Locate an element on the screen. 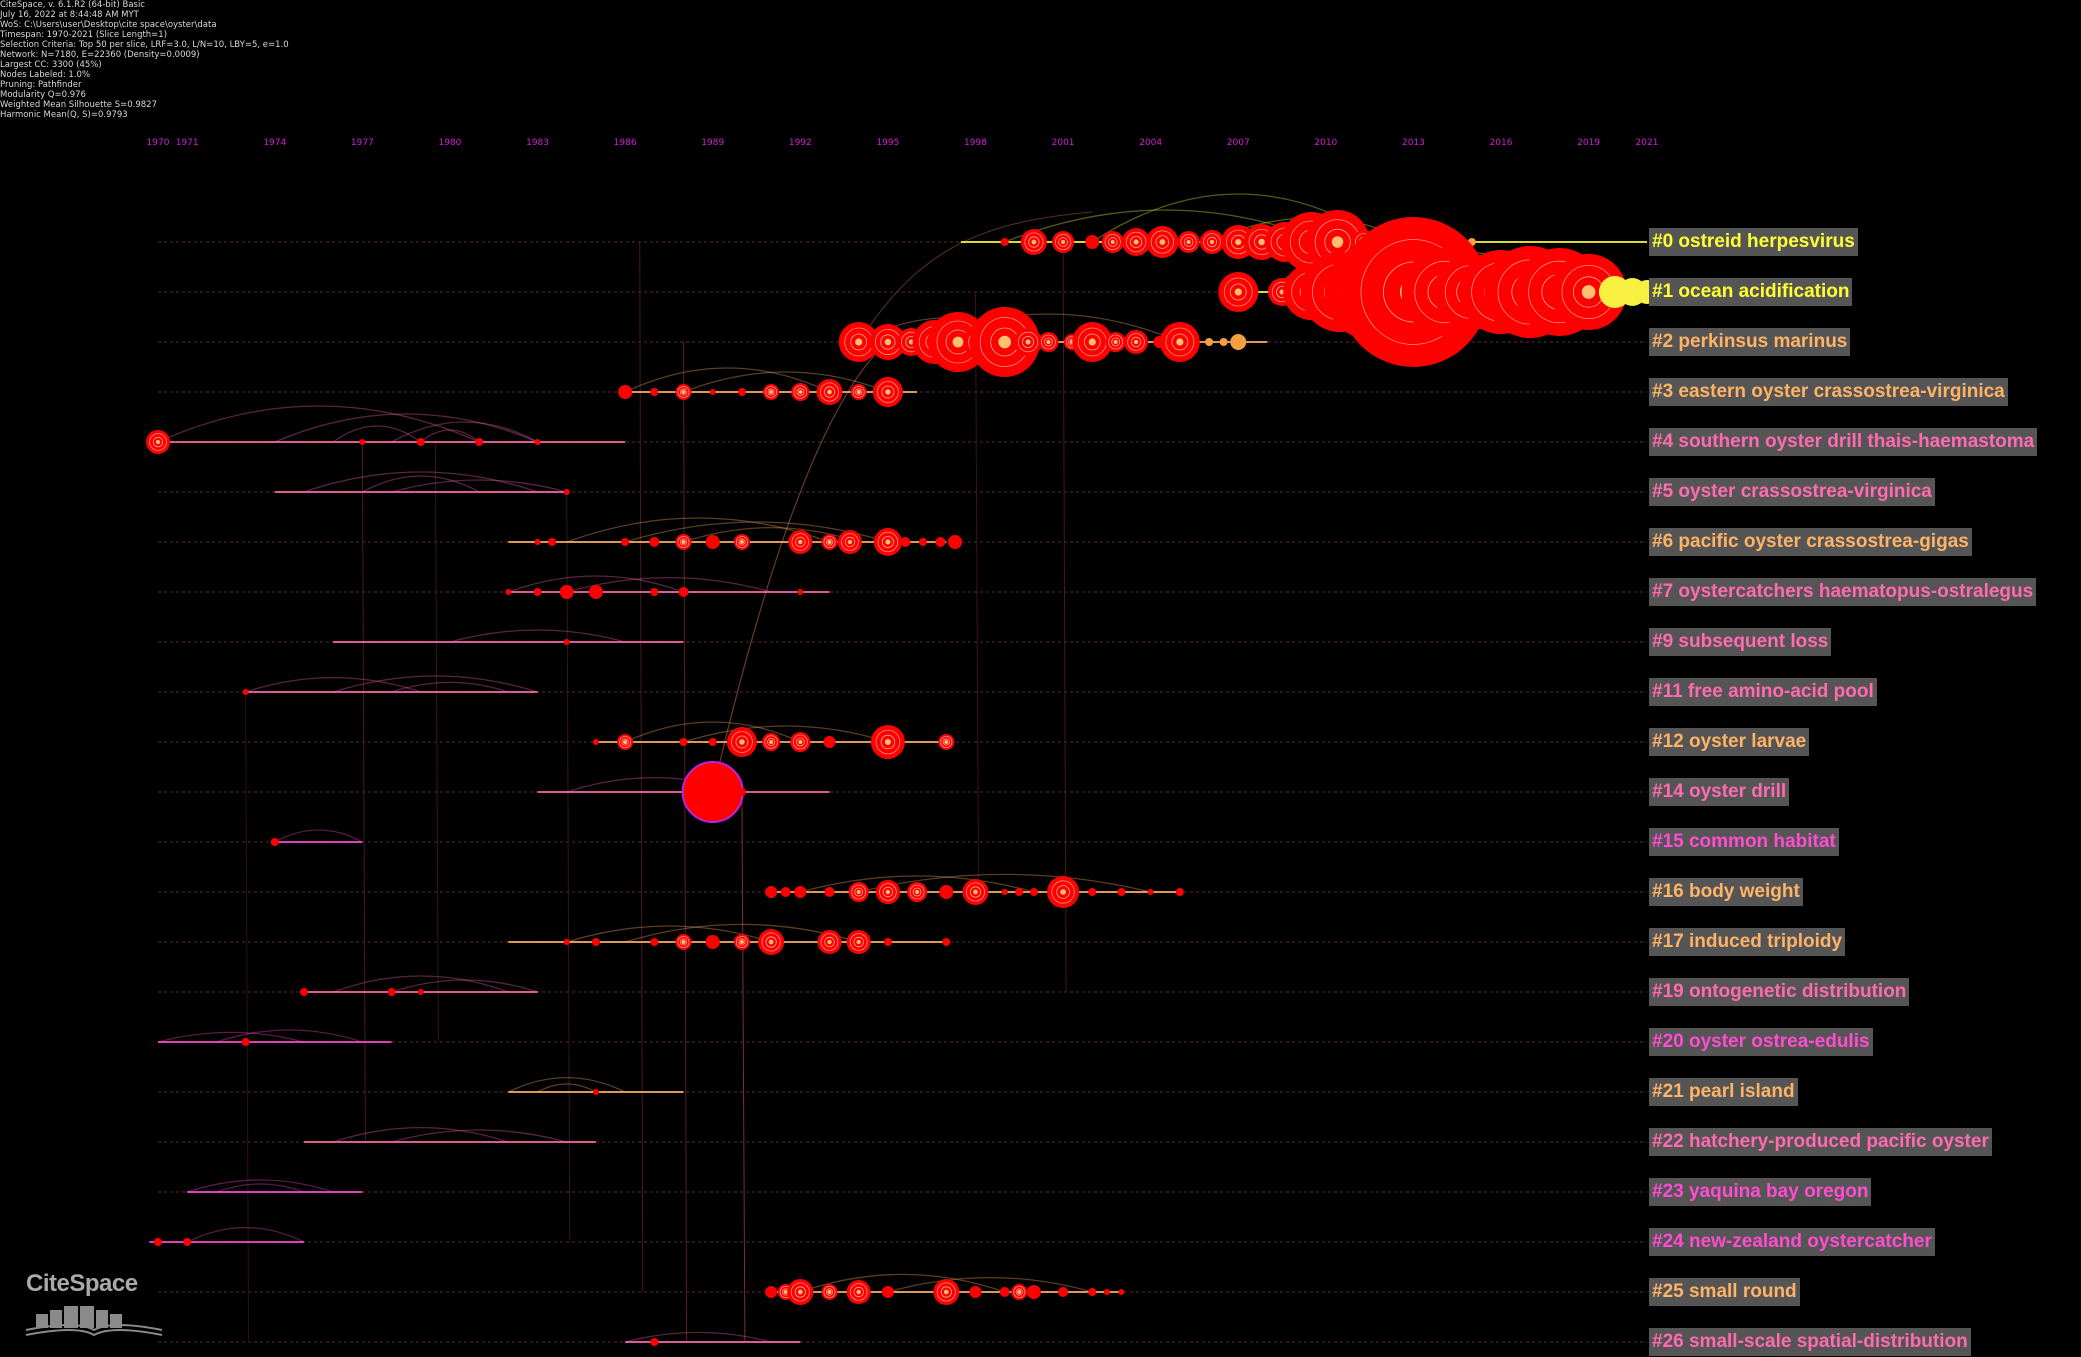  cluster-label: #0 ostreid herpesvirus is located at coordinates (1753, 242).